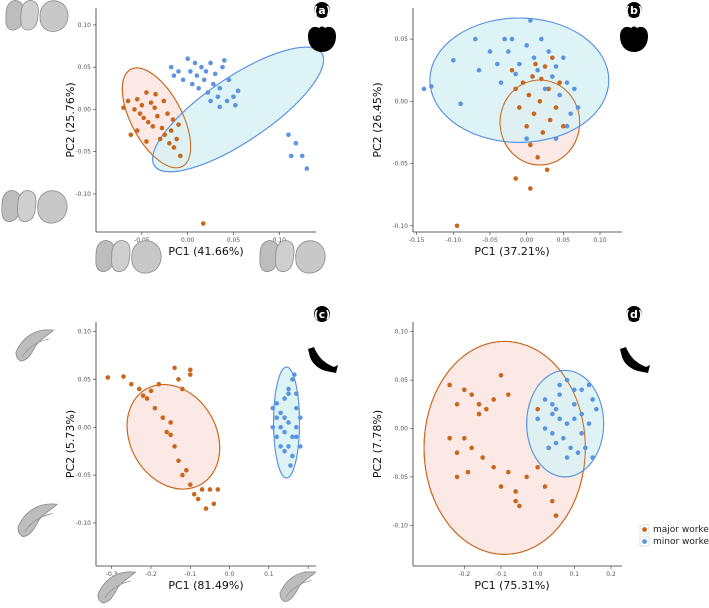  I want to click on legend: major worker minor worker, so click(674, 535).